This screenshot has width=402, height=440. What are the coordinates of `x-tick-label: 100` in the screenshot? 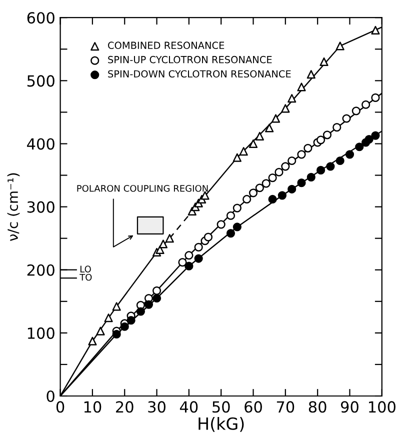 It's located at (382, 407).